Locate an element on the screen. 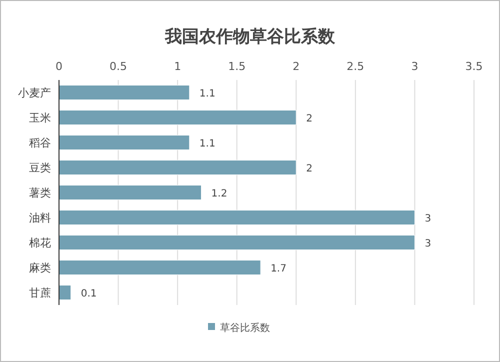  y-tick-label: 麻类 is located at coordinates (40, 268).